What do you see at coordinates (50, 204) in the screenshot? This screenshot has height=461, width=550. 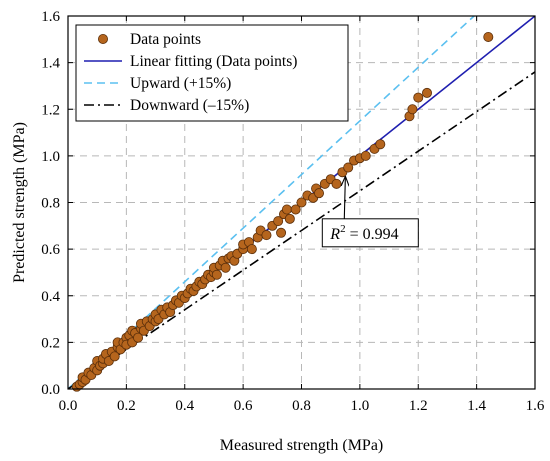 I see `y-tick-label: 0.8` at bounding box center [50, 204].